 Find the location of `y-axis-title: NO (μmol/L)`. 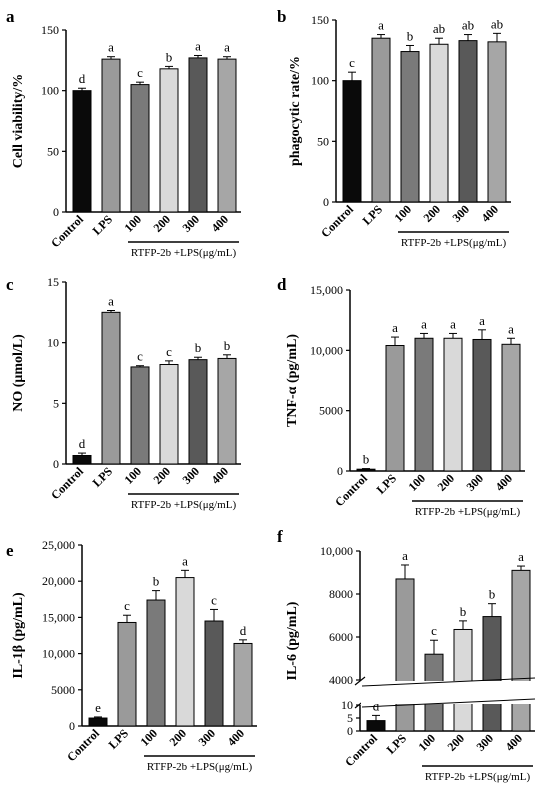

y-axis-title: NO (μmol/L) is located at coordinates (18, 373).